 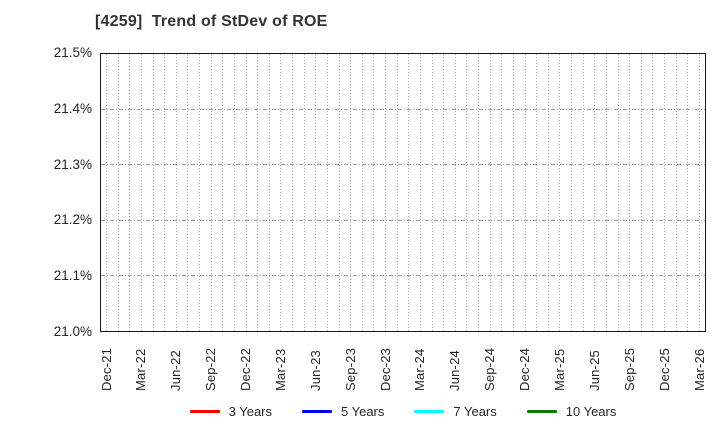 I want to click on x-tick-label: Sep-25, so click(x=629, y=369).